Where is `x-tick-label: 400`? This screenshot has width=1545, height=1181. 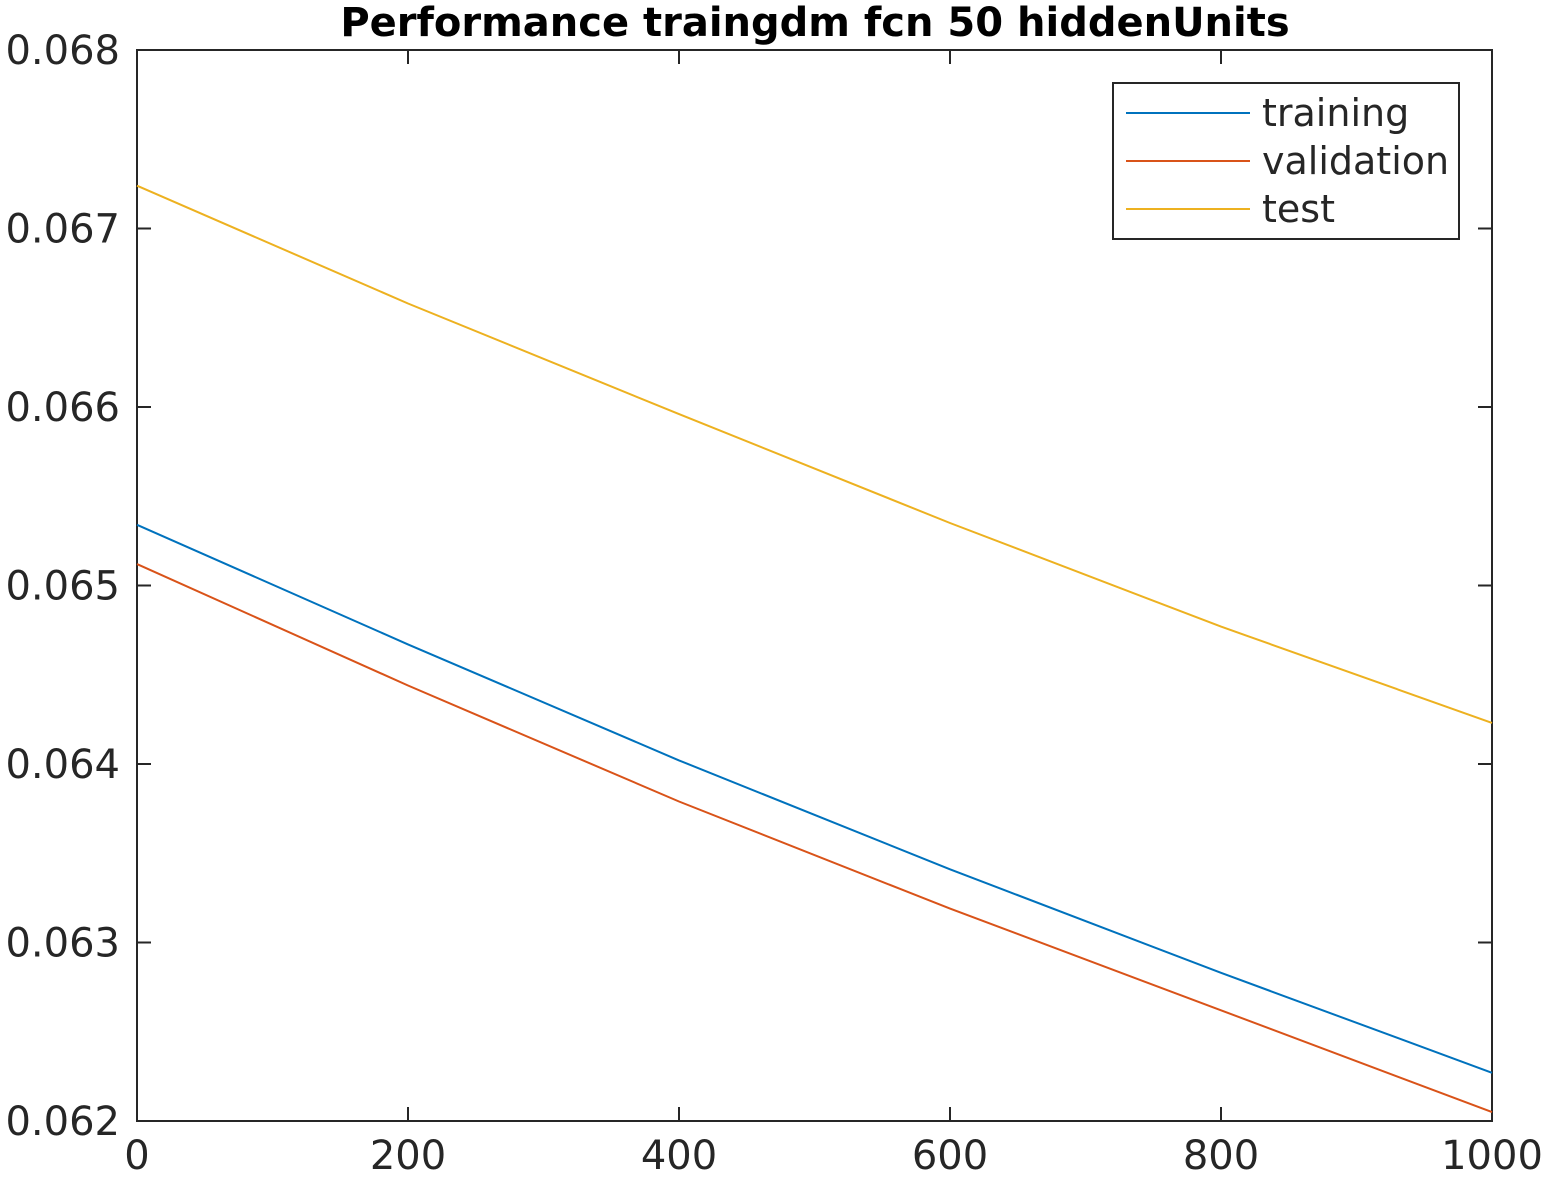 x-tick-label: 400 is located at coordinates (679, 1156).